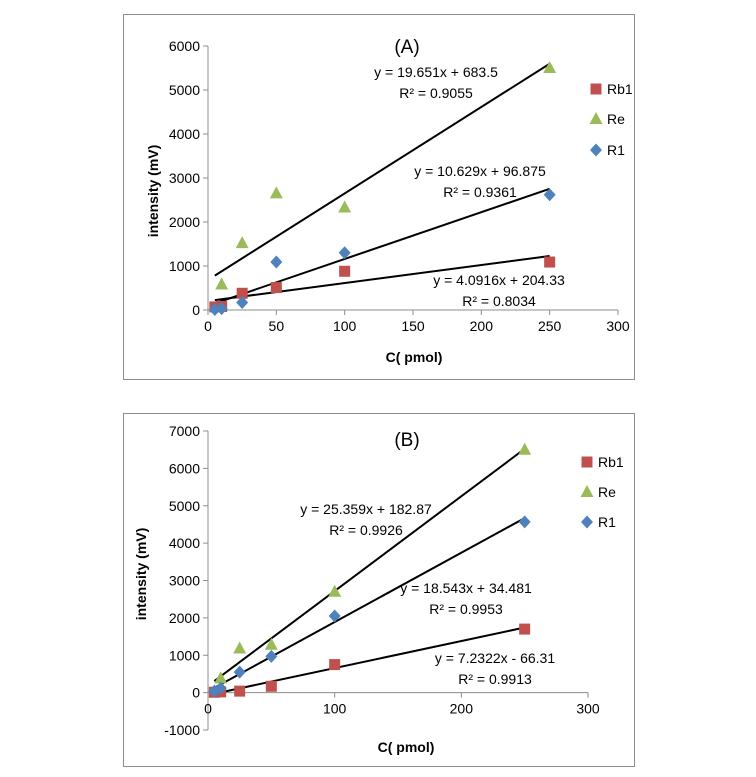 The width and height of the screenshot is (756, 777). I want to click on chart-a-legend: Rb1 Re R1, so click(611, 119).